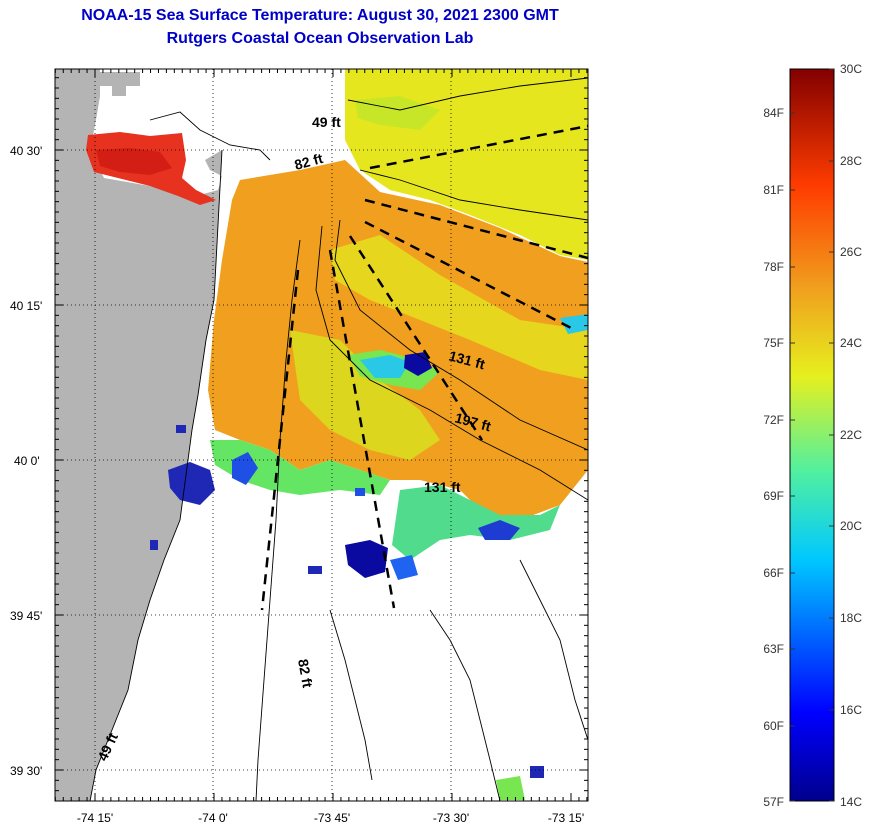 This screenshot has width=872, height=832. What do you see at coordinates (326, 122) in the screenshot?
I see `contour-label-49ft-north: 49 ft` at bounding box center [326, 122].